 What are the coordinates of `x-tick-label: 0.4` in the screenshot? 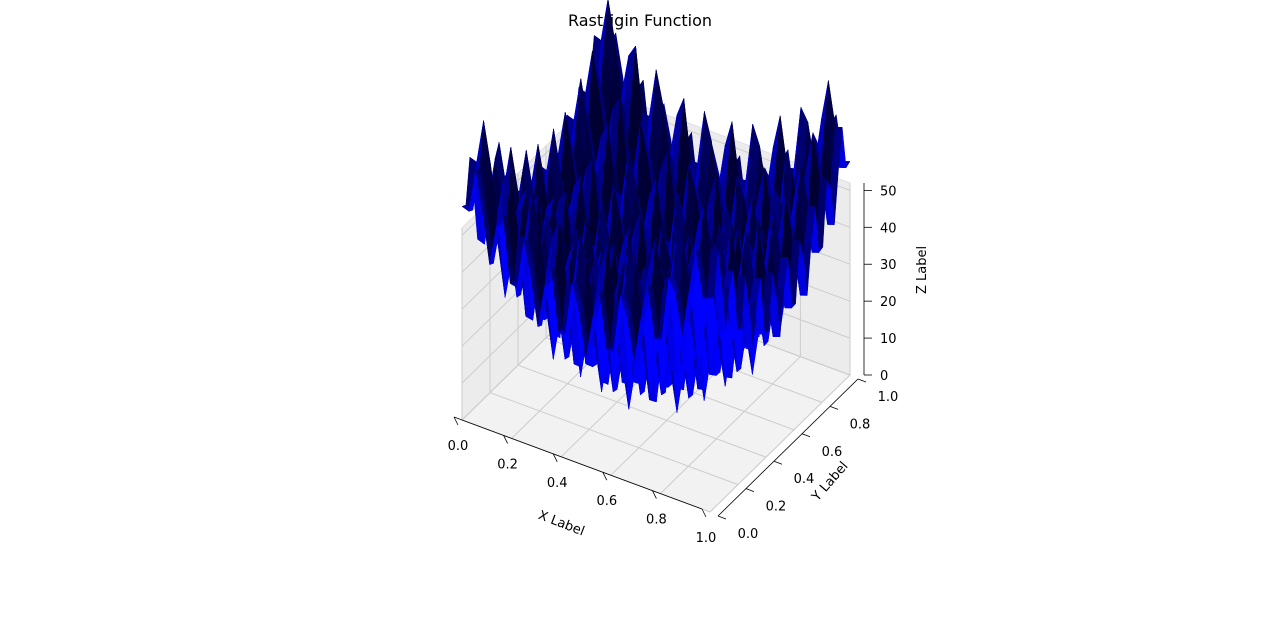 It's located at (557, 483).